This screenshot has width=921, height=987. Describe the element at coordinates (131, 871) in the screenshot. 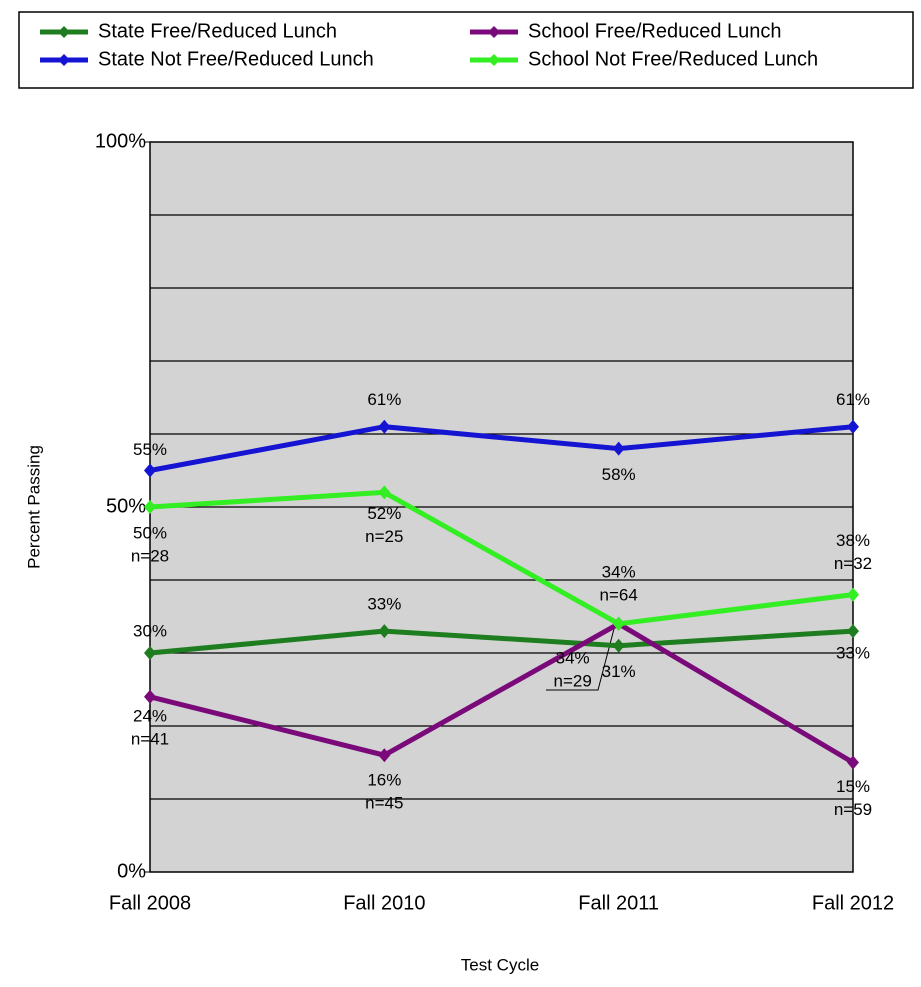

I see `y-tick-label: 0%` at that location.